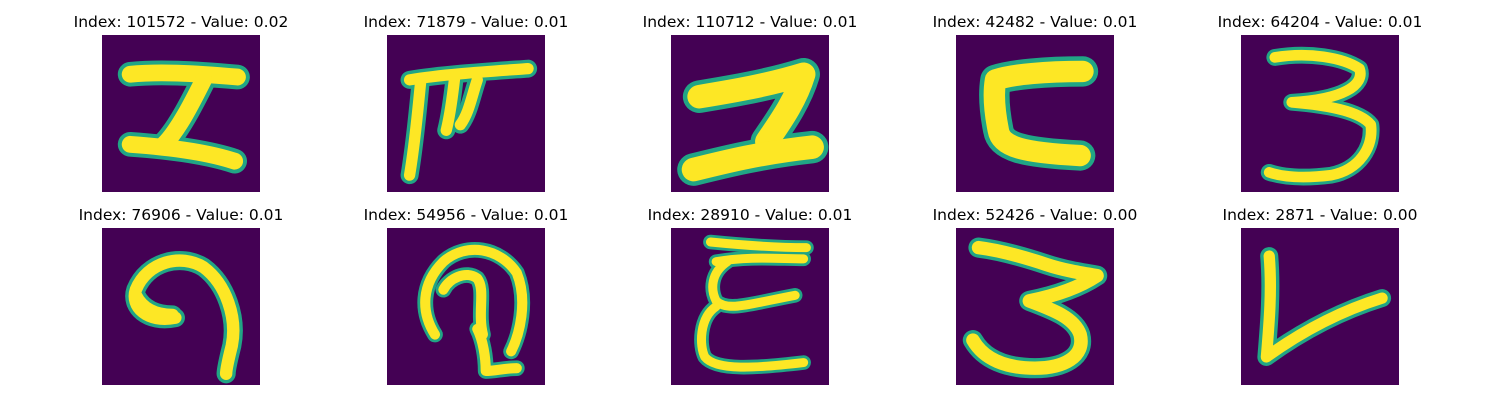 The height and width of the screenshot is (400, 1500). What do you see at coordinates (750, 215) in the screenshot?
I see `panel-title: Index: 28910 - Value: 0.01` at bounding box center [750, 215].